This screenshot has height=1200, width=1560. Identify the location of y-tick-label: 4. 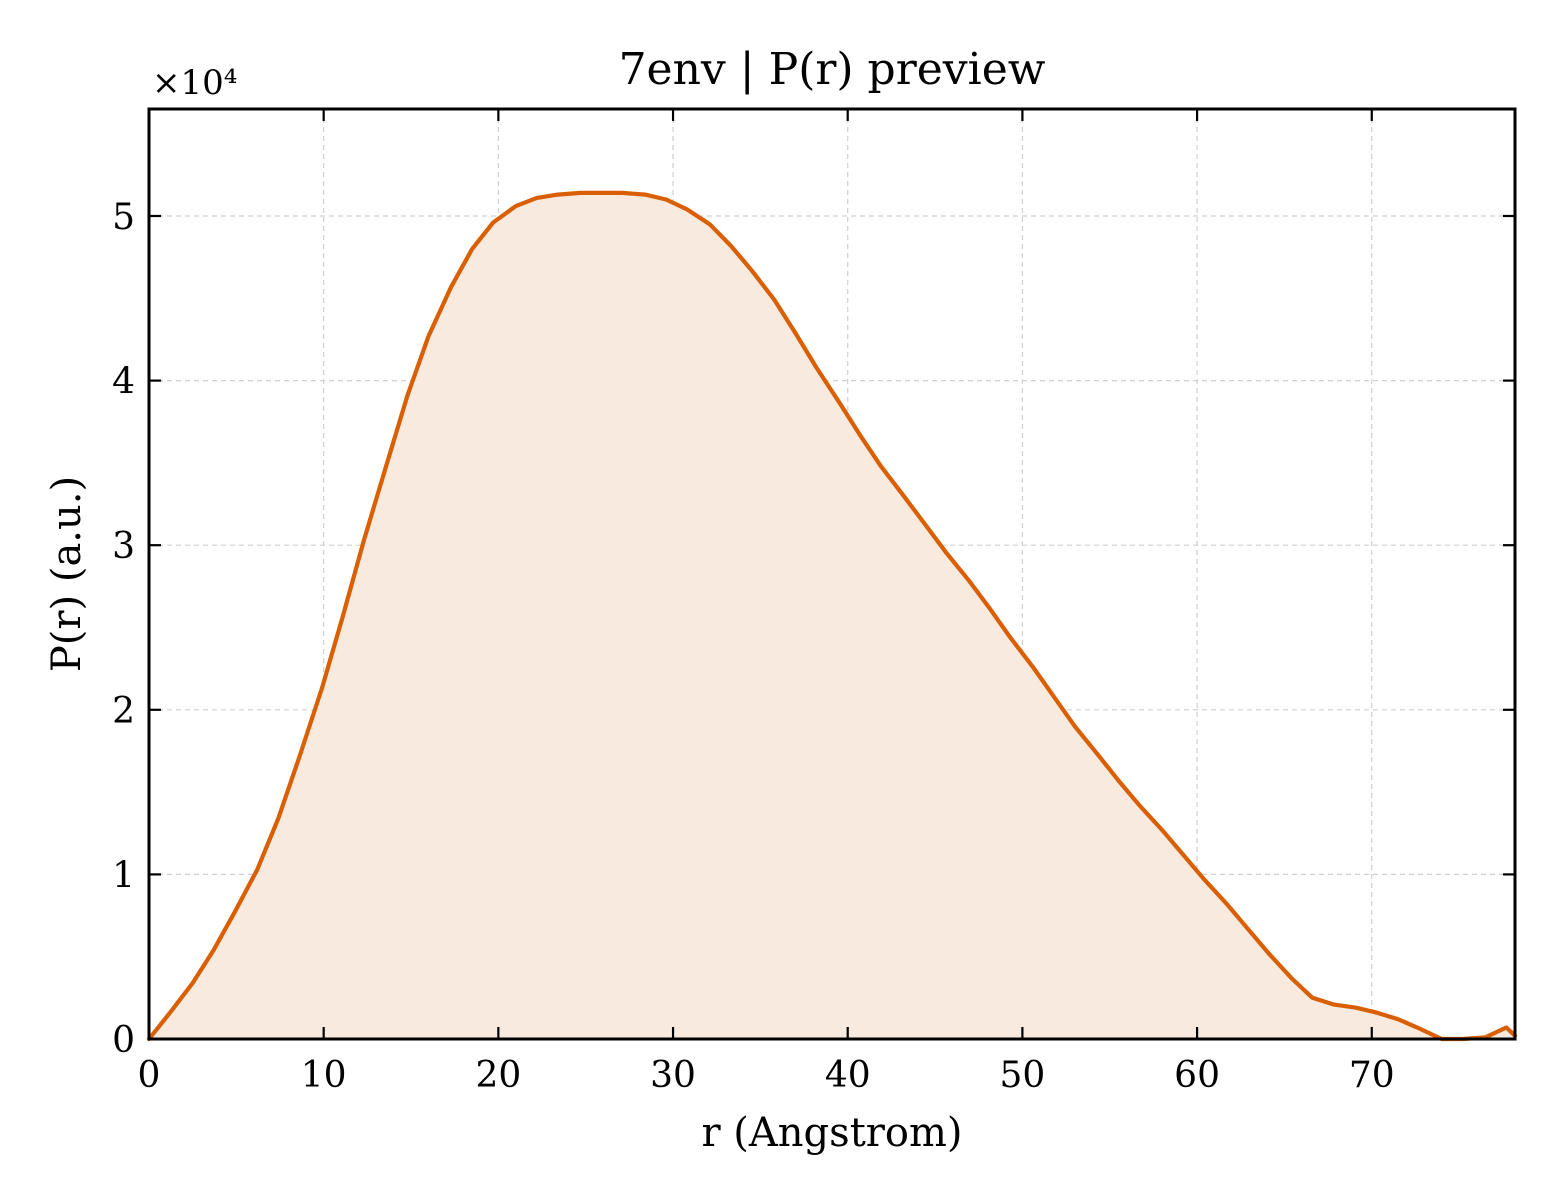
(123, 382).